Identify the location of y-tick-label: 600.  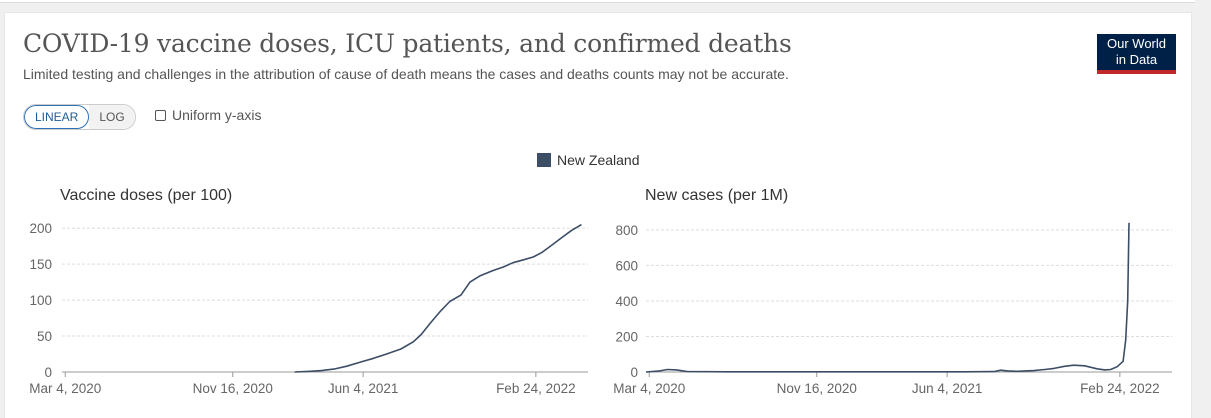
(626, 265).